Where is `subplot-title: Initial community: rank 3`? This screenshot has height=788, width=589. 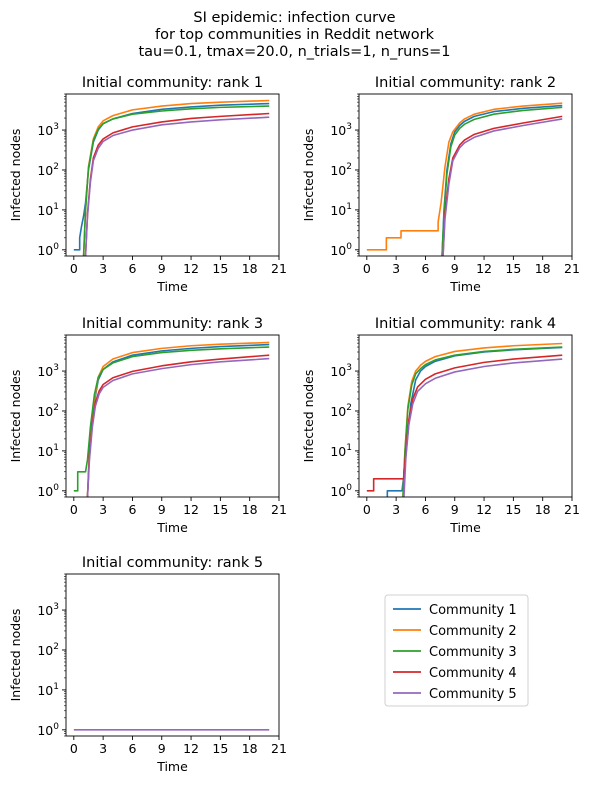 subplot-title: Initial community: rank 3 is located at coordinates (172, 324).